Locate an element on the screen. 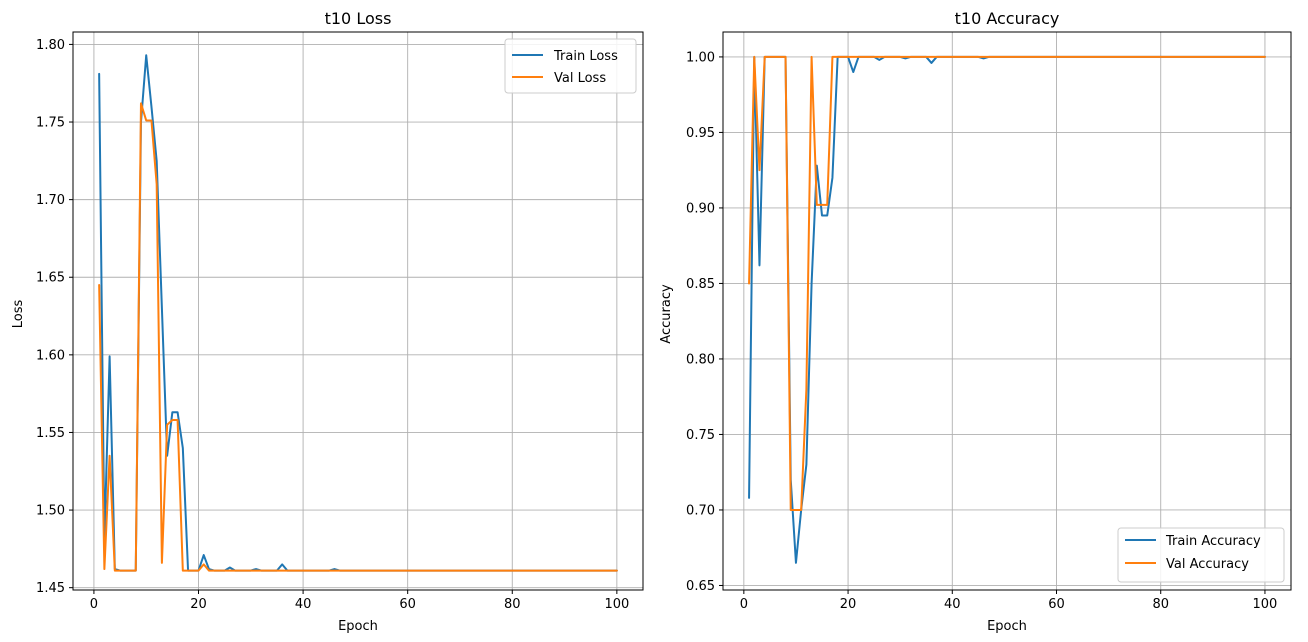 This screenshot has width=1308, height=642. legend-label-train-loss: Train Loss is located at coordinates (585, 56).